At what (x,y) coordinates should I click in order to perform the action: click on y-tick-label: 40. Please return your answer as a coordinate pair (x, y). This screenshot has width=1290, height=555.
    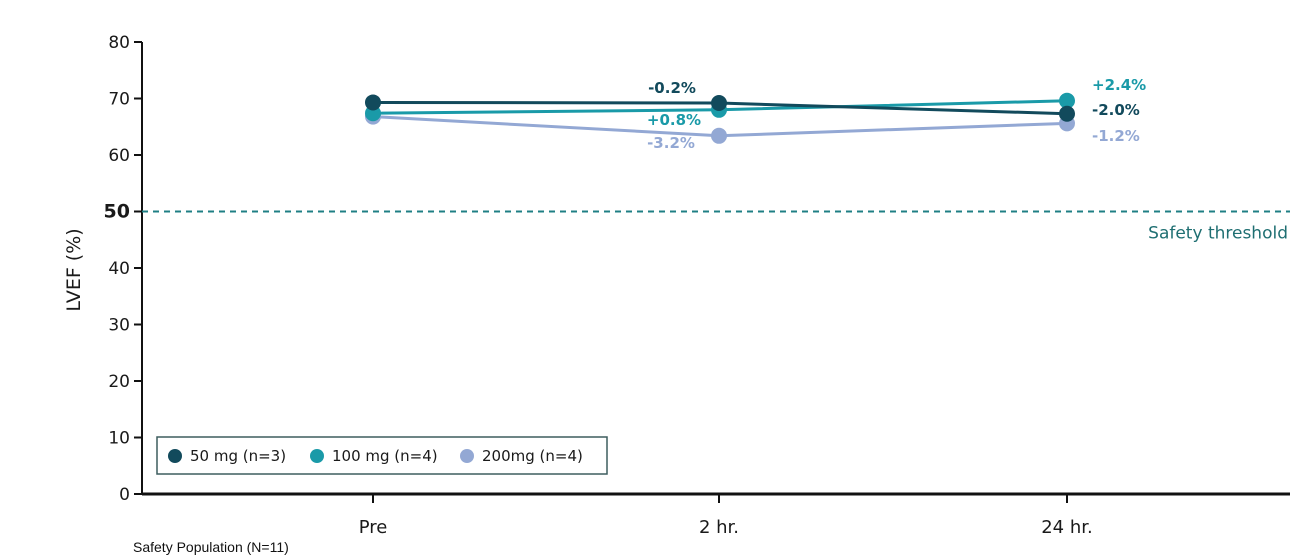
    Looking at the image, I should click on (119, 269).